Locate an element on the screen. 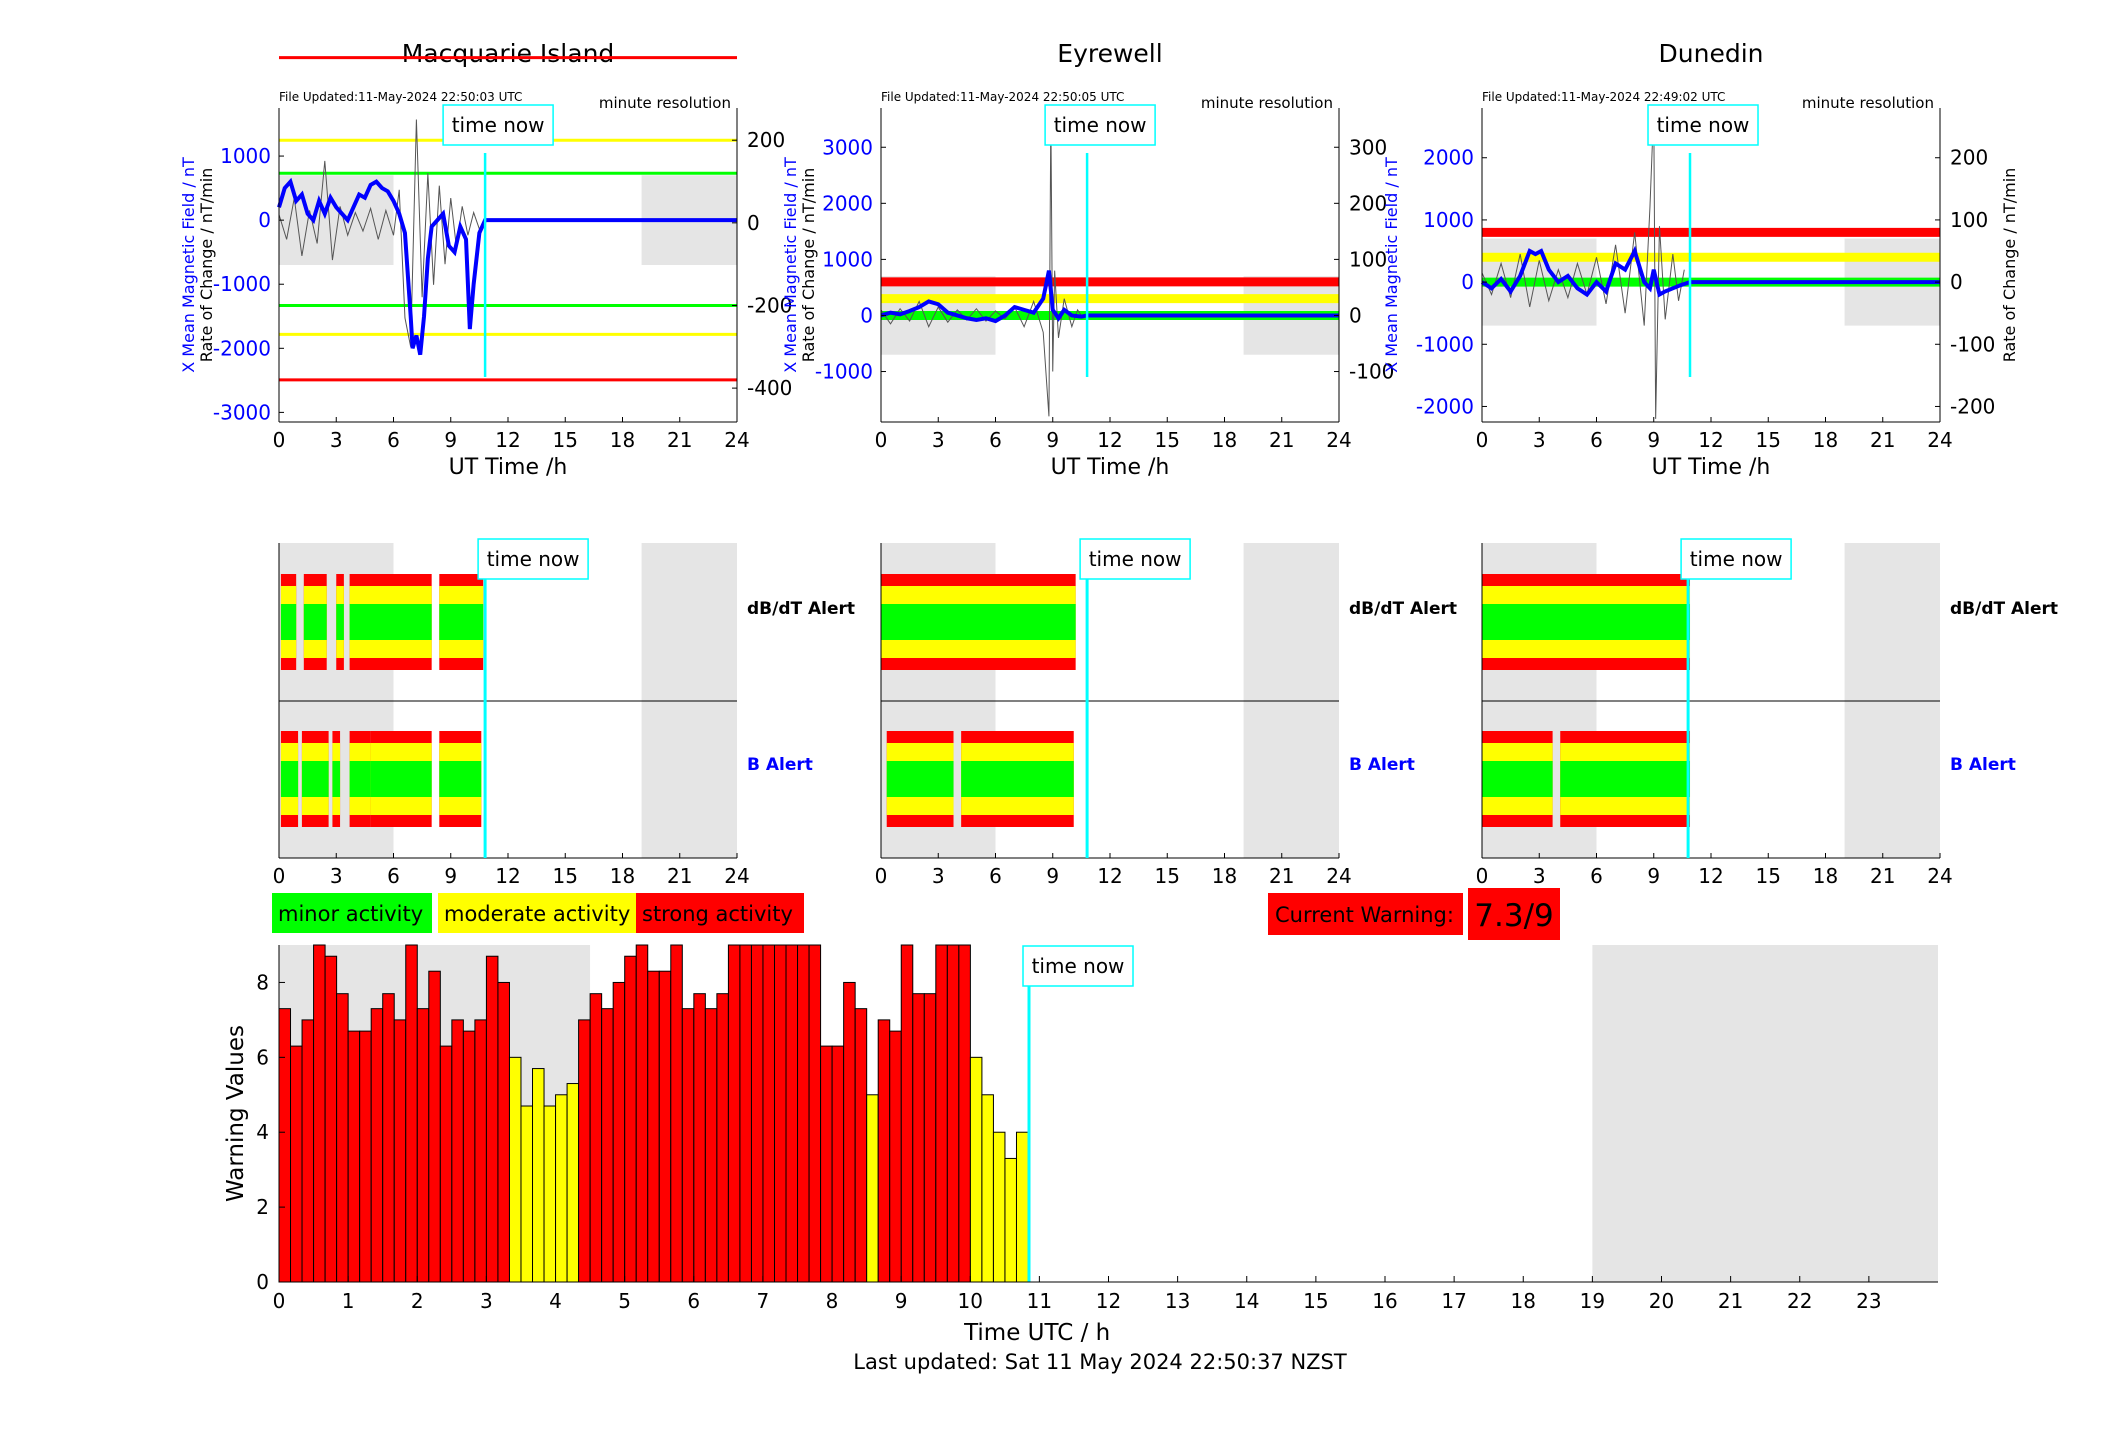  file-updated-text: File Updated:11-May-2024 22:50:05 UTC is located at coordinates (1002, 97).